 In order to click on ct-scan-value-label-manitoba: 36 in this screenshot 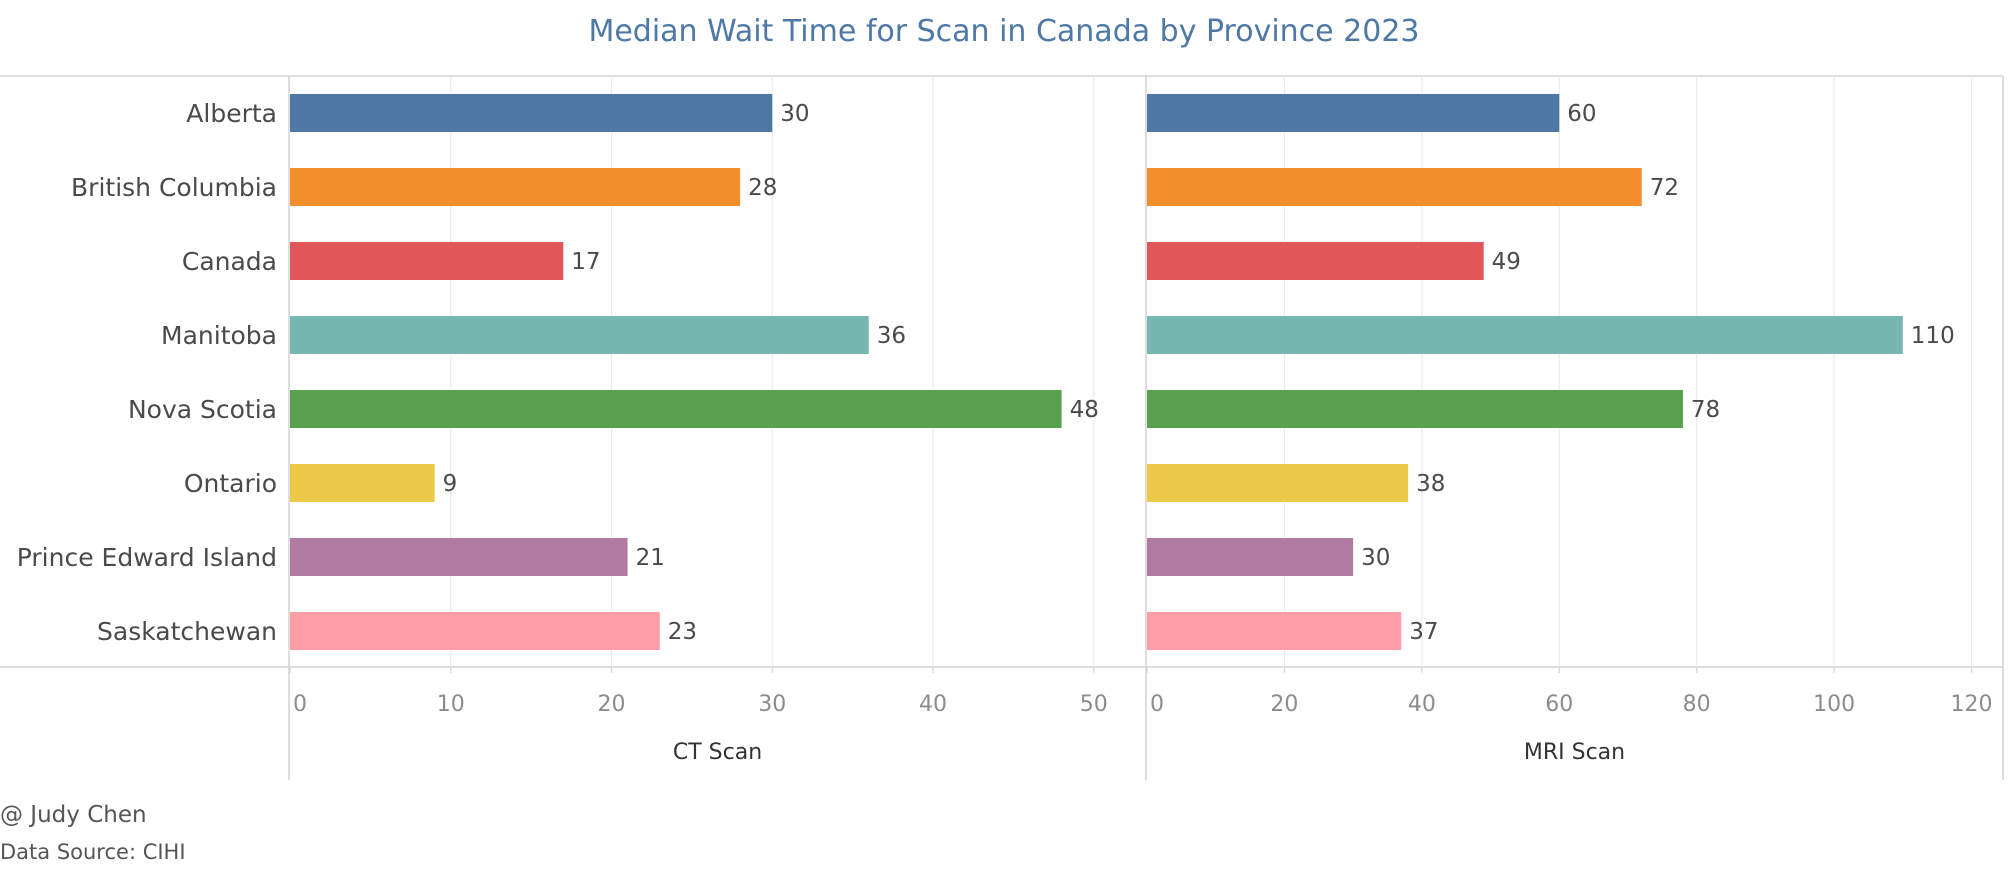, I will do `click(891, 336)`.